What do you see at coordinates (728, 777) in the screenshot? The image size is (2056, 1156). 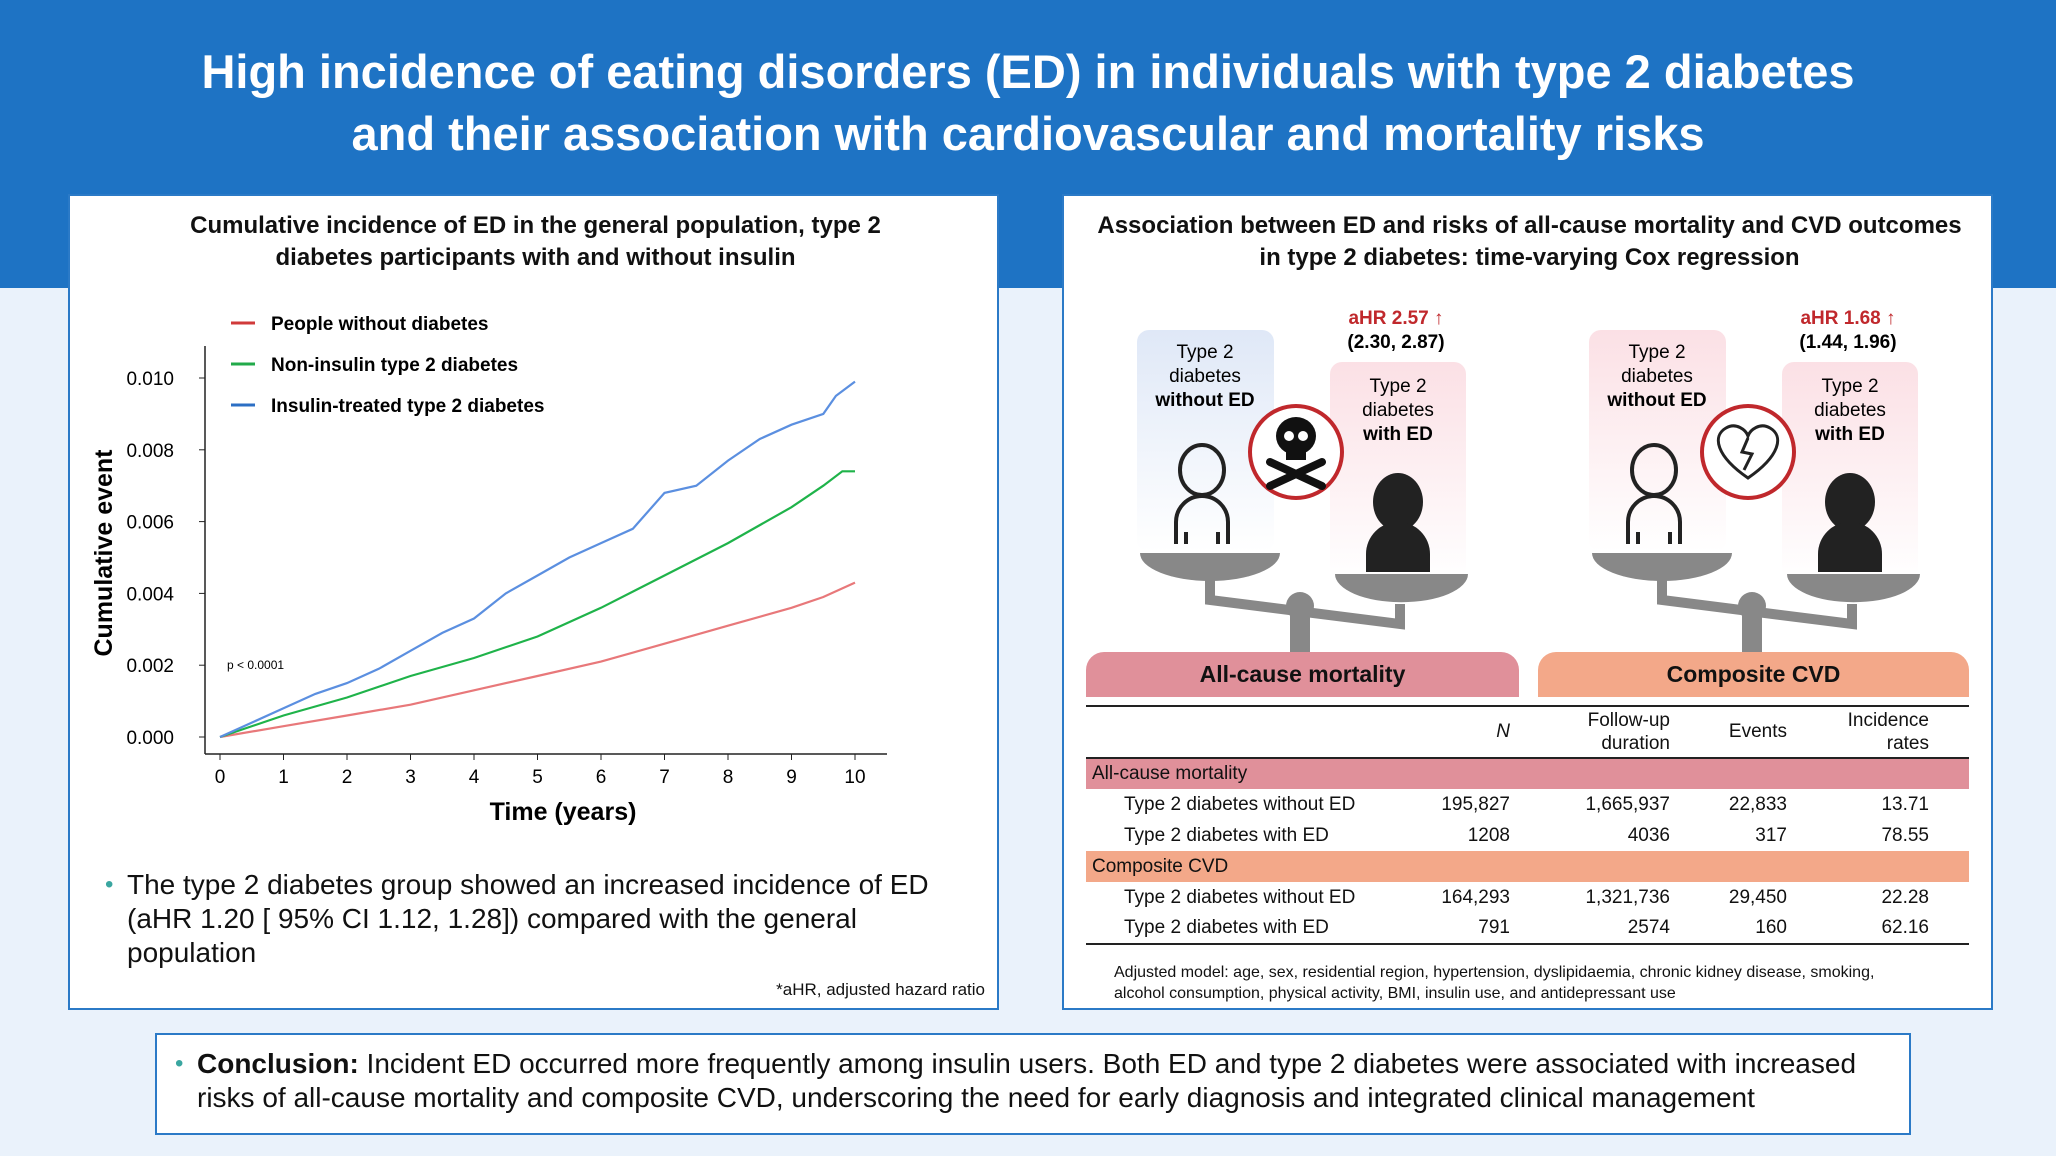 I see `x-tick-label: 8` at bounding box center [728, 777].